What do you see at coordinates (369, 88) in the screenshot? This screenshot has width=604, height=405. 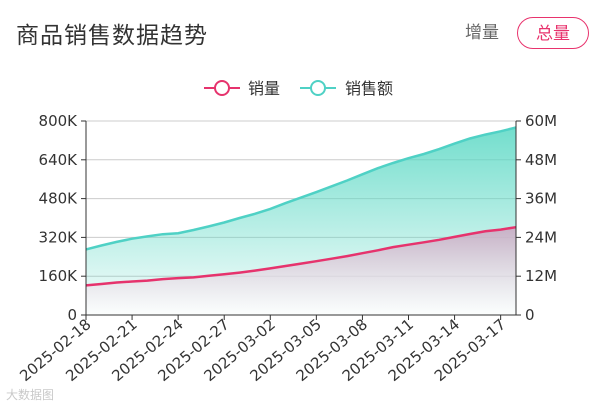 I see `legend-revenue-label: 销售额` at bounding box center [369, 88].